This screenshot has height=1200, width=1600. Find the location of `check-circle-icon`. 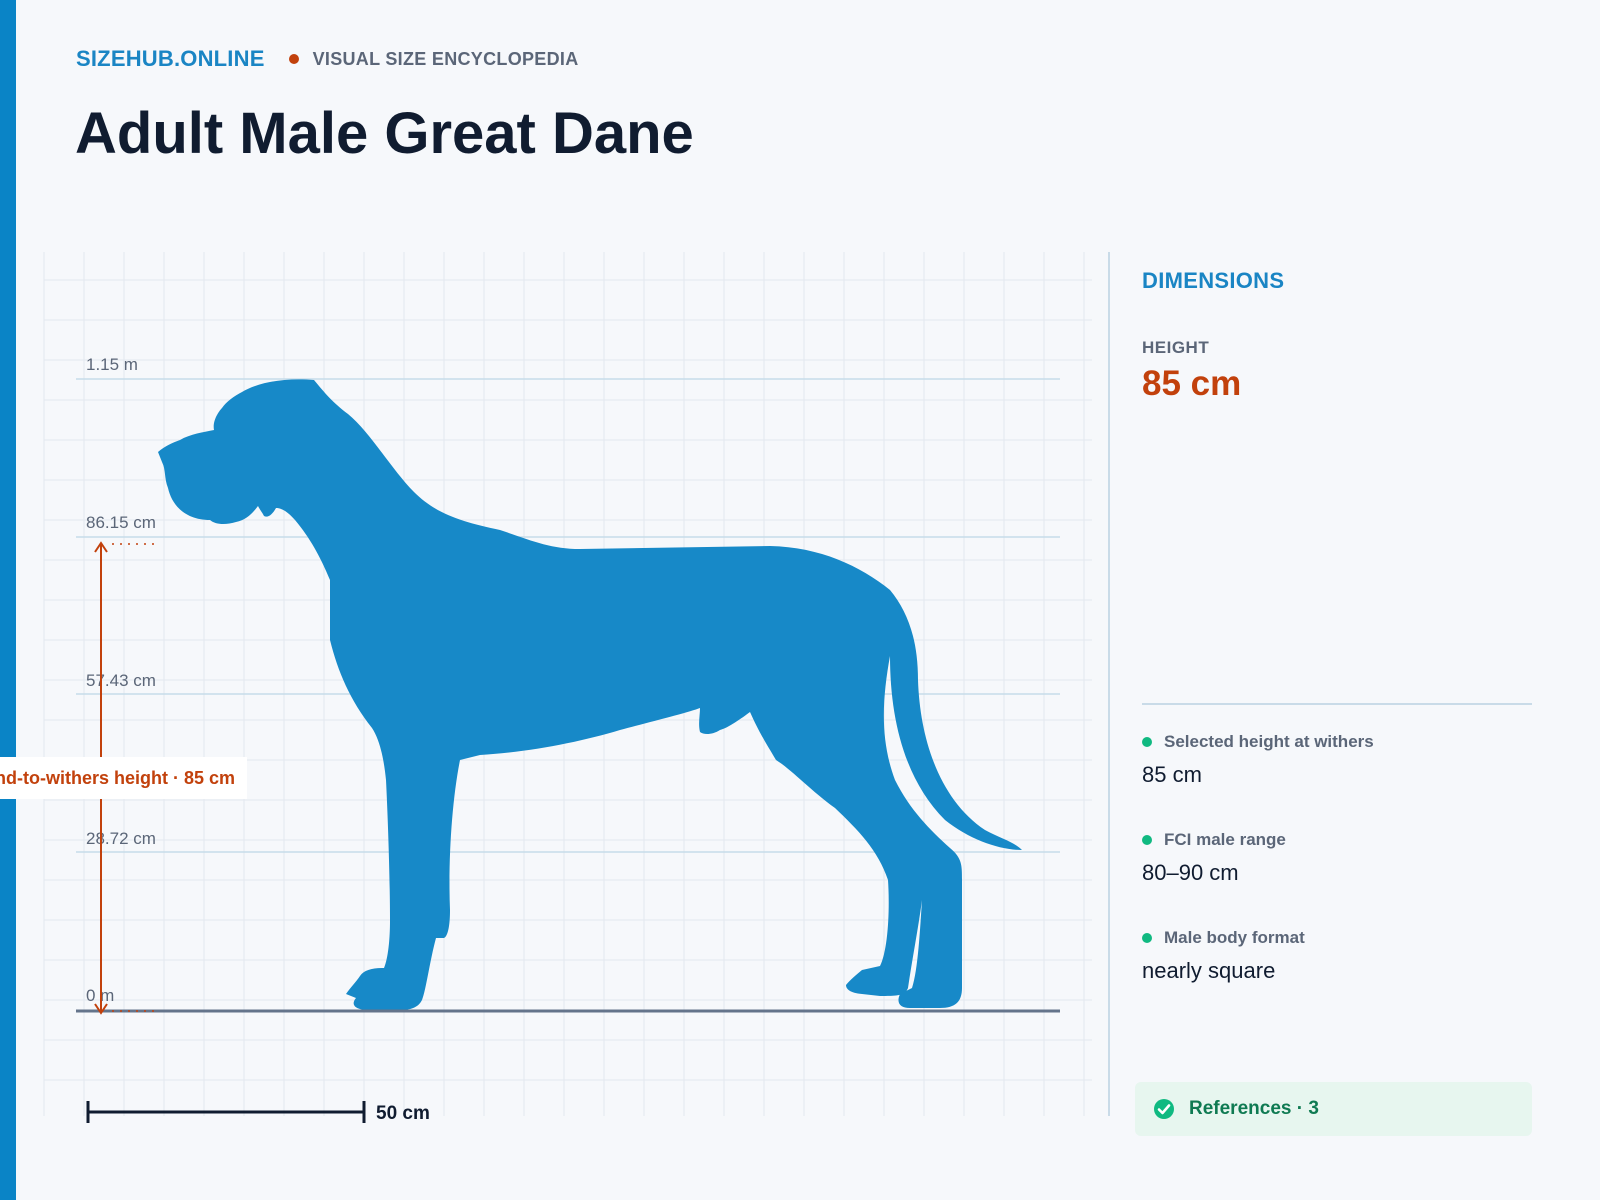

check-circle-icon is located at coordinates (1164, 1109).